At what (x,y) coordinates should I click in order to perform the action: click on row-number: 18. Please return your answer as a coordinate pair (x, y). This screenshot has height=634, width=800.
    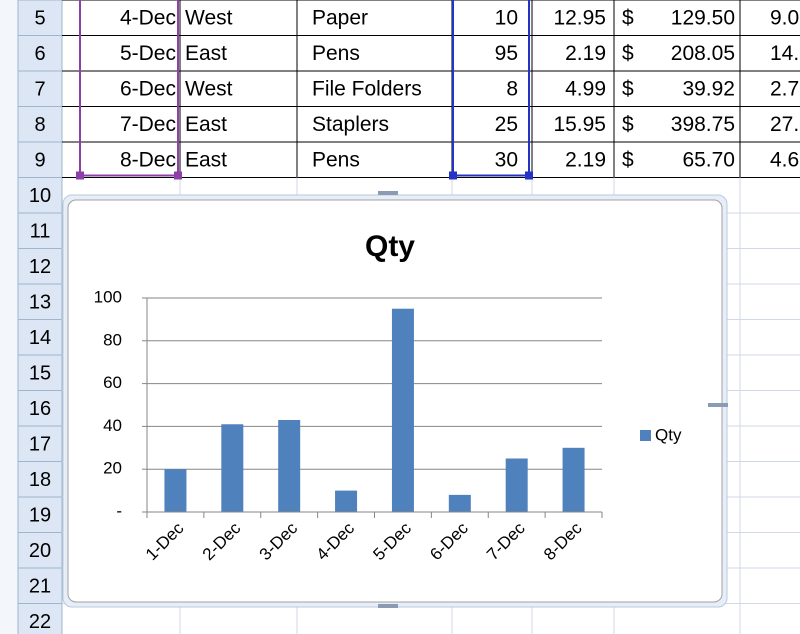
    Looking at the image, I should click on (40, 480).